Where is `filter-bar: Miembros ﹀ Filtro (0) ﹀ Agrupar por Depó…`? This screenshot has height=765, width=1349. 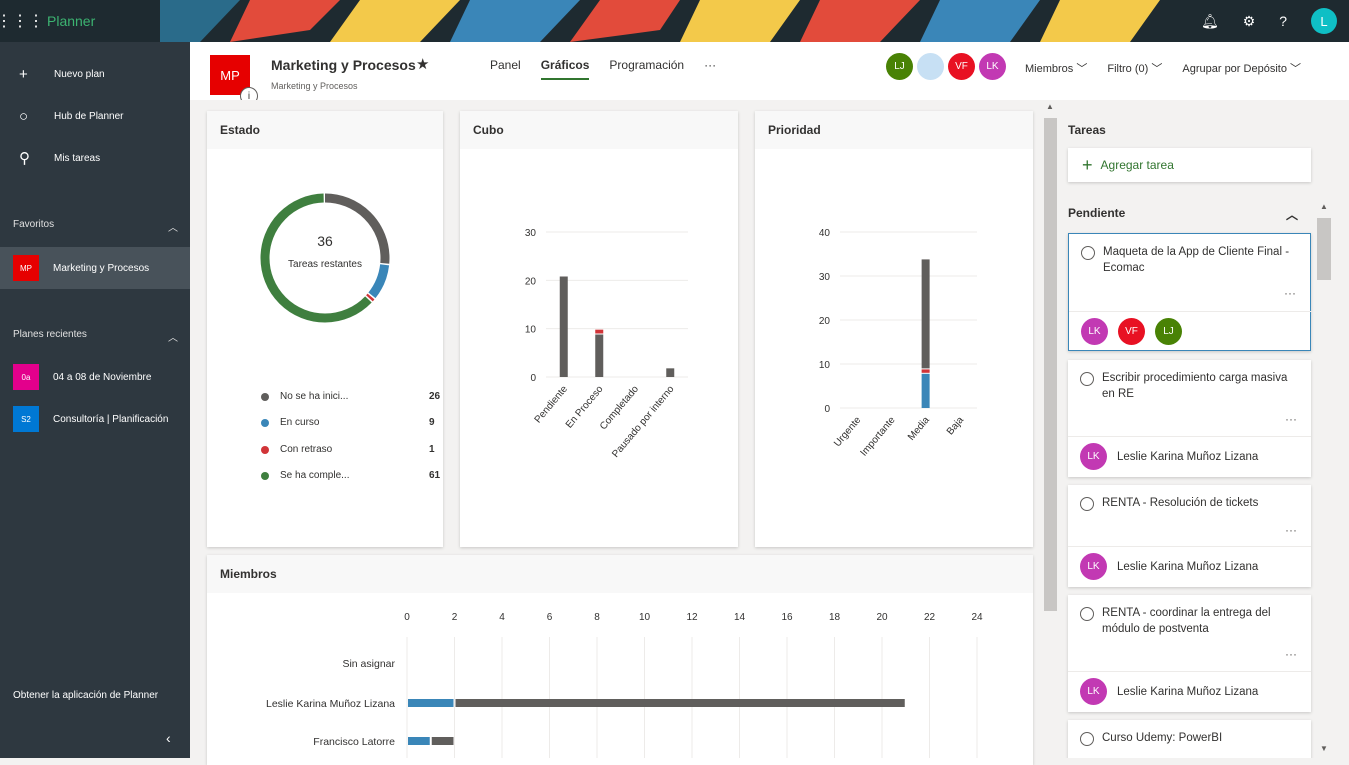
filter-bar: Miembros ﹀ Filtro (0) ﹀ Agrupar por Depó… is located at coordinates (1163, 68).